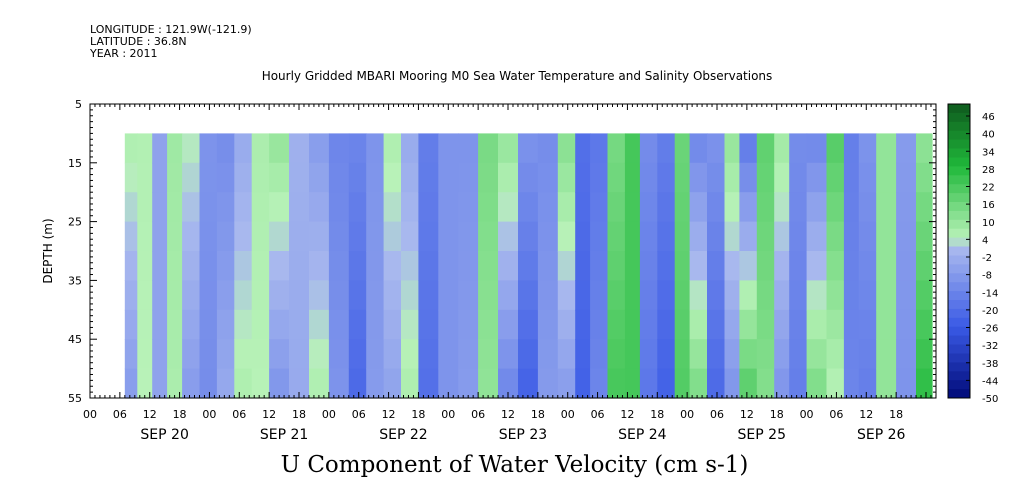  Describe the element at coordinates (78, 104) in the screenshot. I see `y-tick-label: 5` at that location.